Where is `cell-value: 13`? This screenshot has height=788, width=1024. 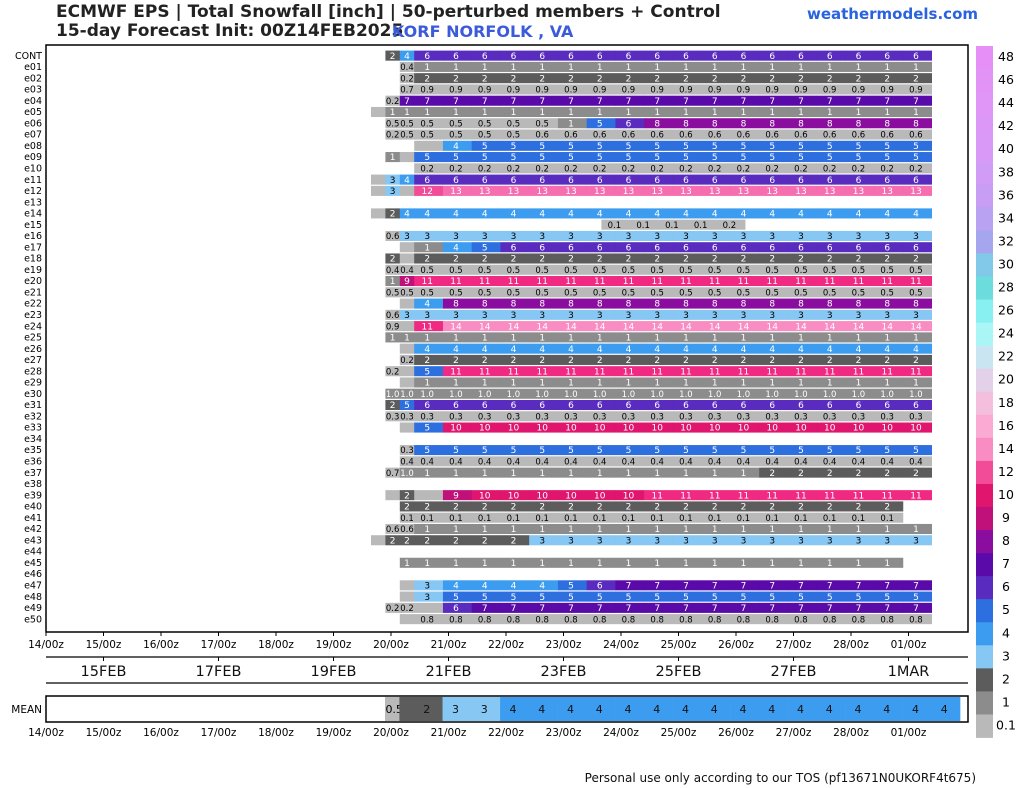 cell-value: 13 is located at coordinates (656, 192).